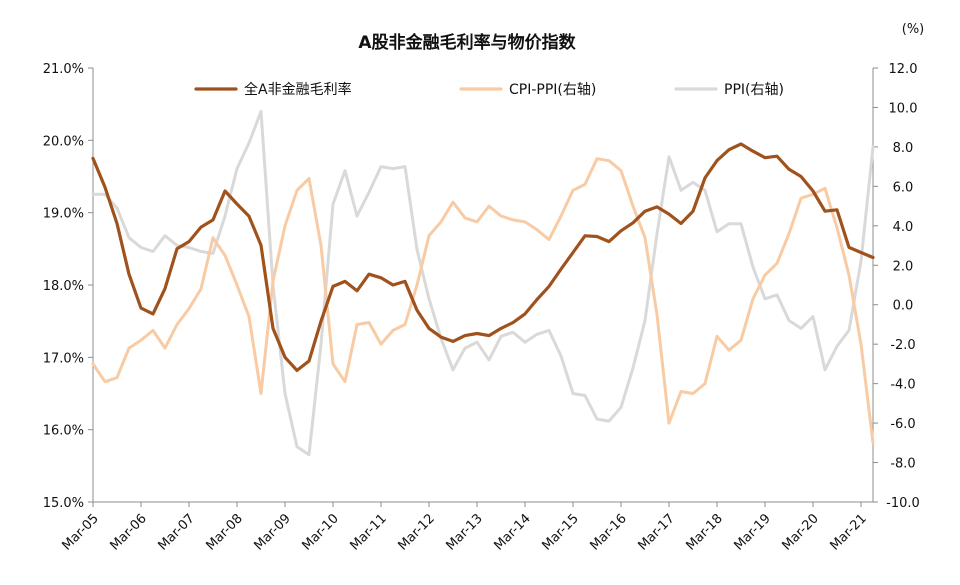 The height and width of the screenshot is (585, 960). What do you see at coordinates (224, 532) in the screenshot?
I see `x-axis-tick-label: Mar-08` at bounding box center [224, 532].